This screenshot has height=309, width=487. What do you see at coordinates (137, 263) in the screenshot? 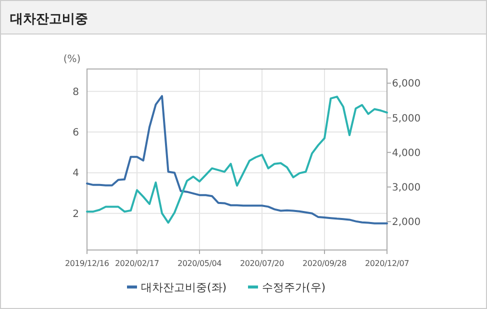
I see `x-tick-label: 2020/02/17` at bounding box center [137, 263].